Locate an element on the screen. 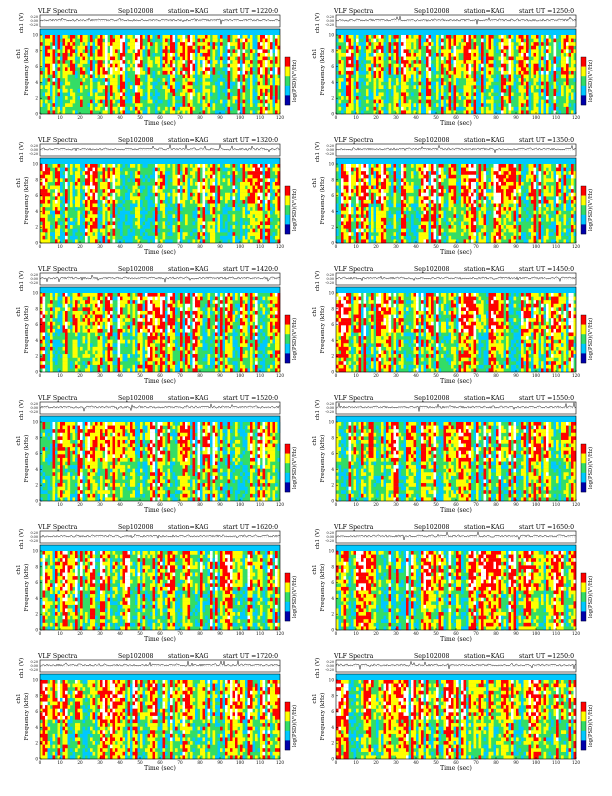  y-axis-label: Frequency (kHz) is located at coordinates (322, 72).